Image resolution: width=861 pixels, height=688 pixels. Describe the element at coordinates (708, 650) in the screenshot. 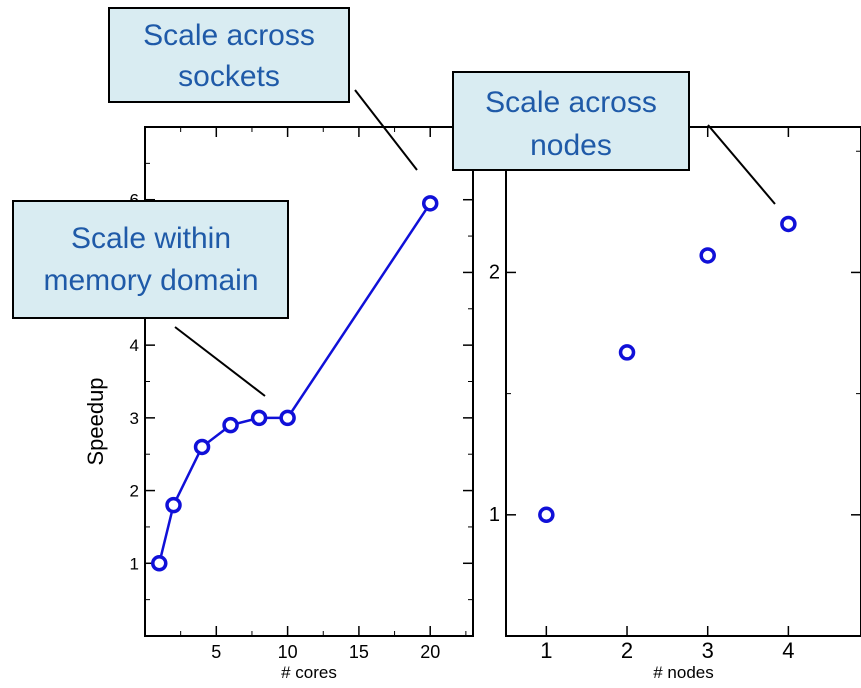

I see `nodes-x-tick-label: 3` at that location.